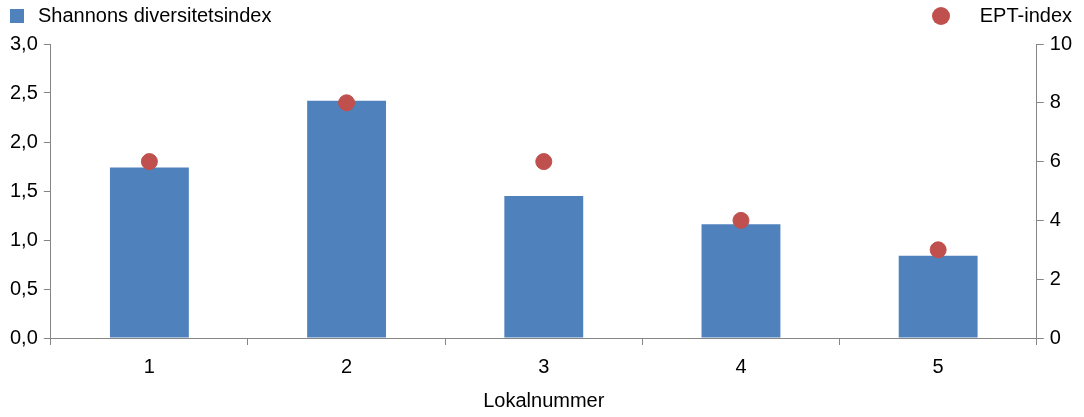 This screenshot has width=1084, height=417. I want to click on x-tick-label: 2, so click(347, 365).